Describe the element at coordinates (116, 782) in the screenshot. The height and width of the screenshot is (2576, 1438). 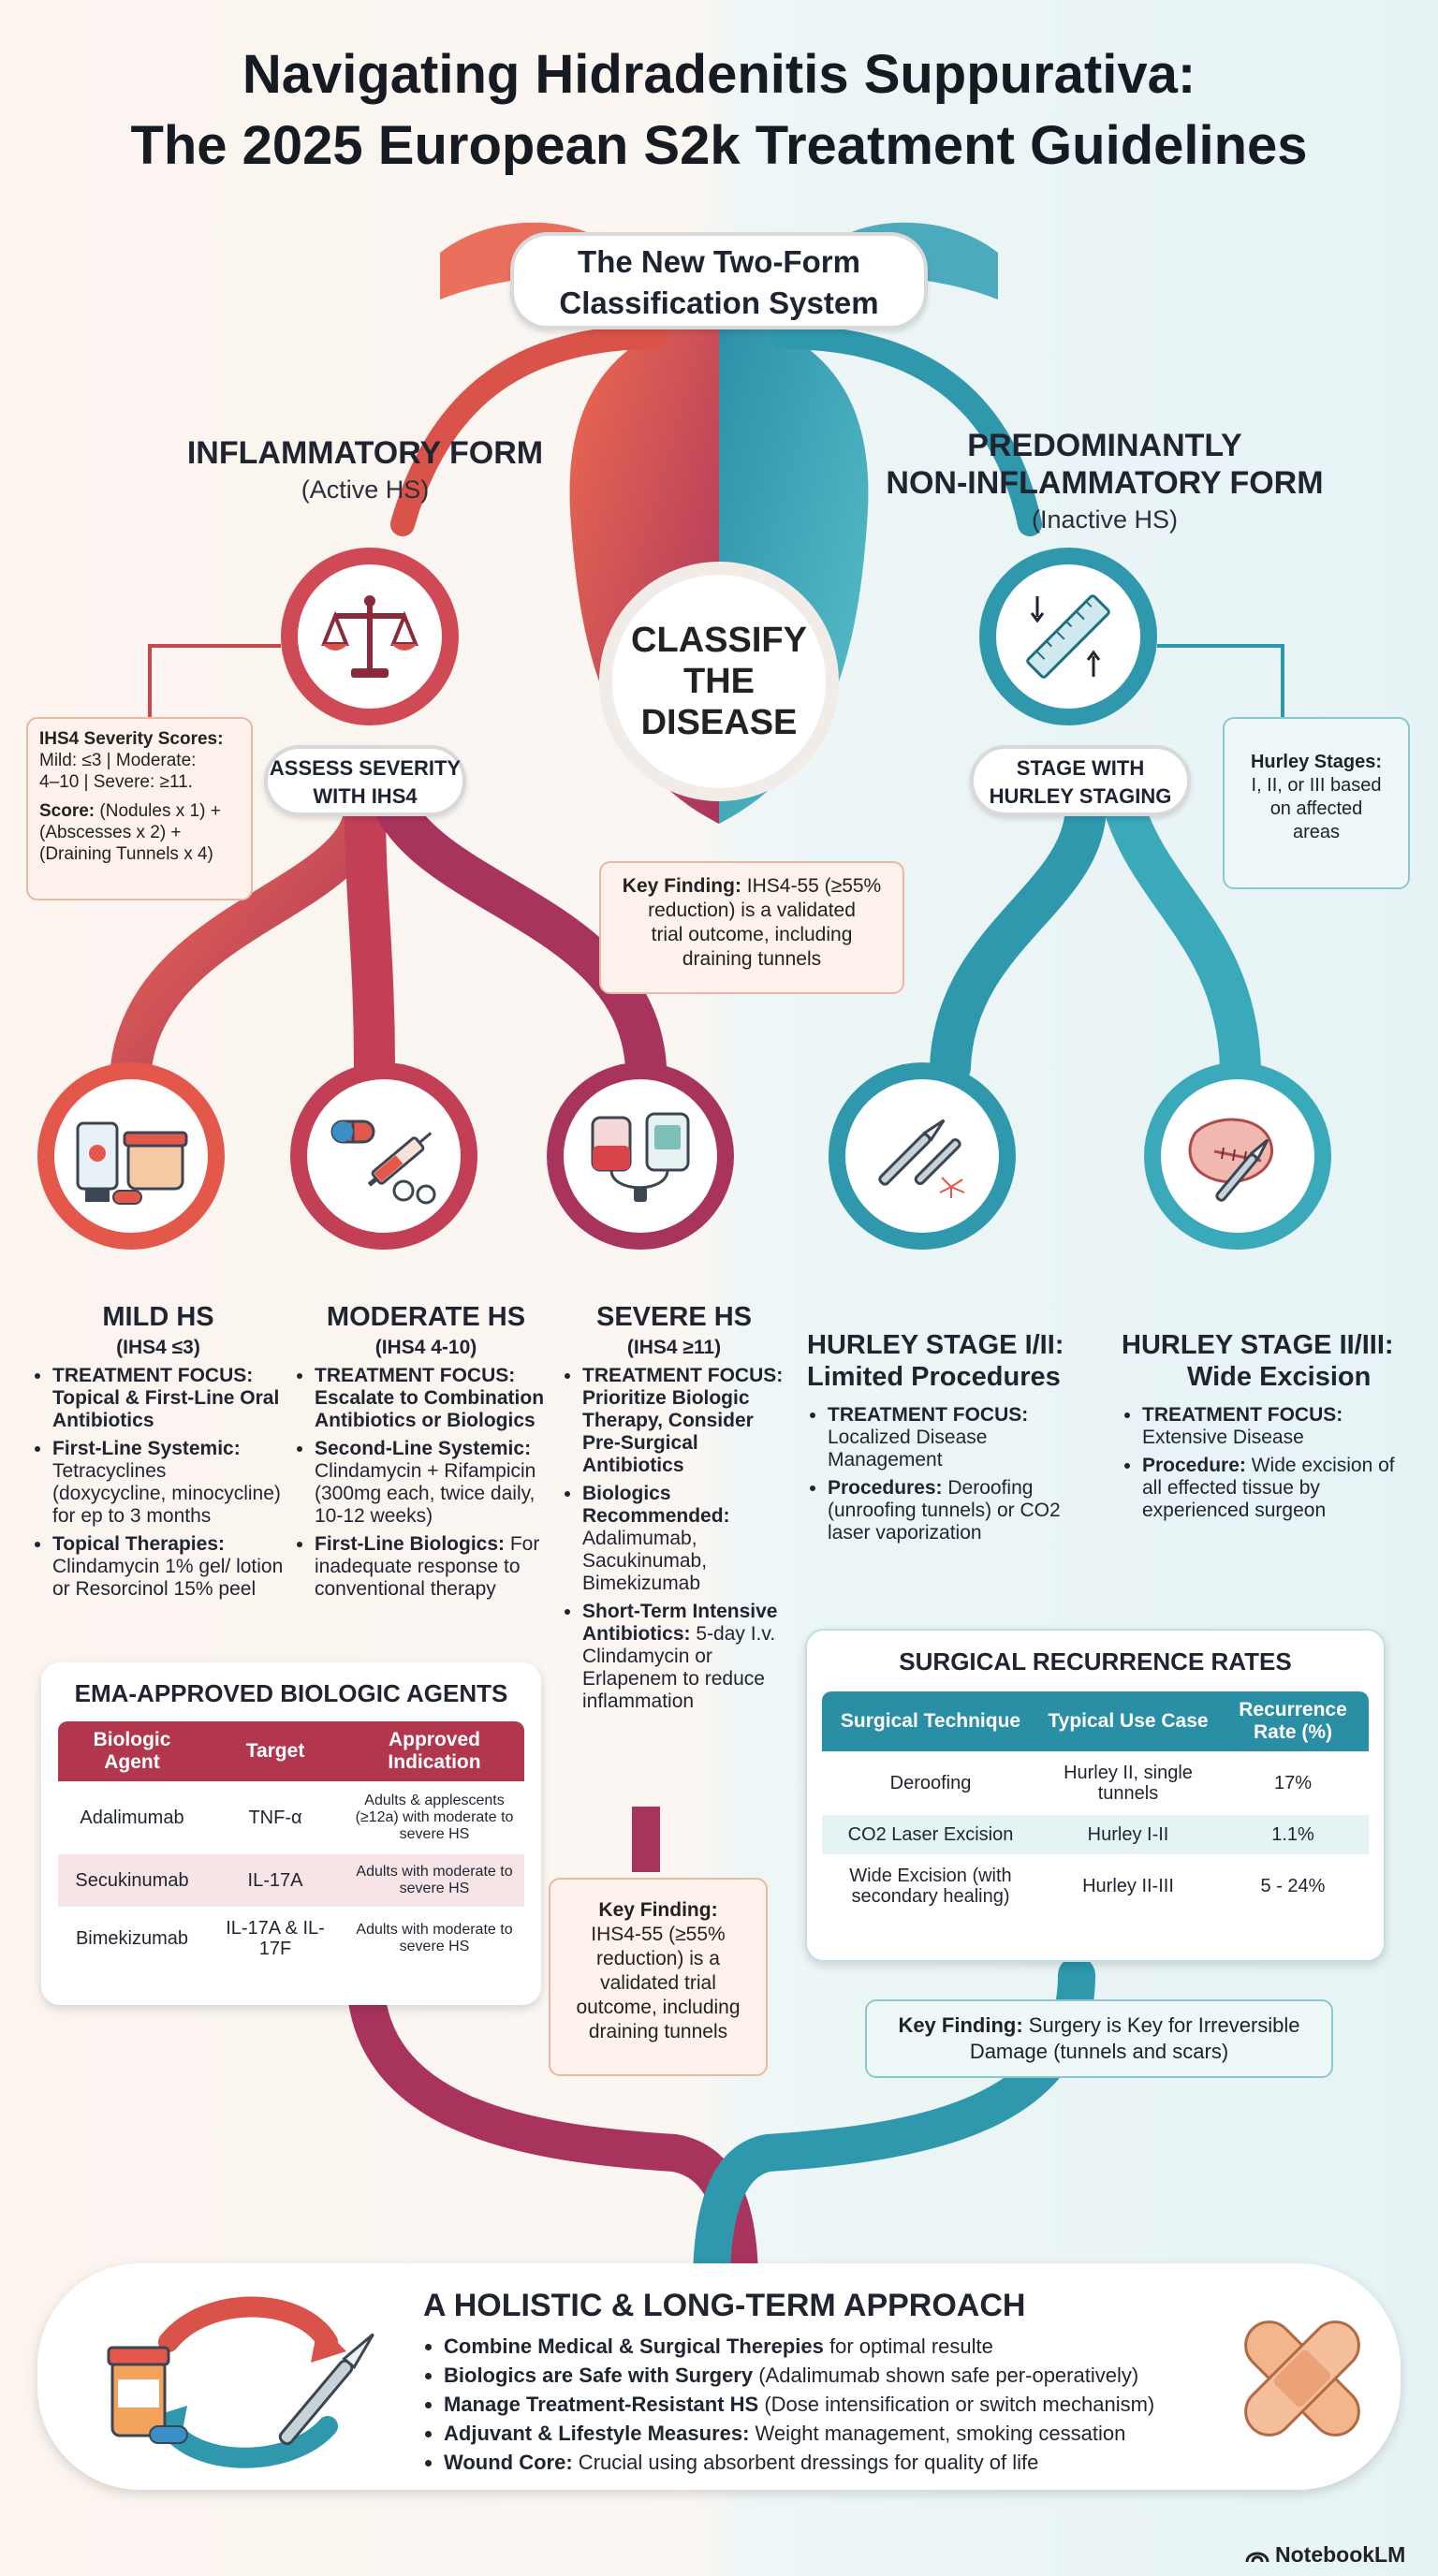
I see `ihs4-note-line-2: 4–10 | Severe: ≥11.` at that location.